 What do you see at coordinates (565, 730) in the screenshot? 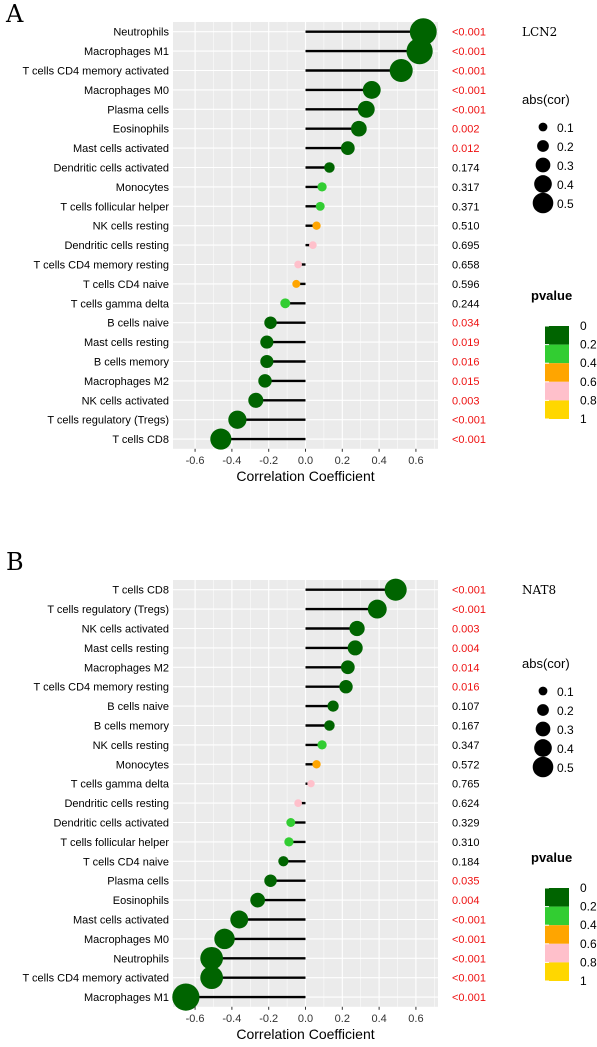
I see `size-legend-label: 0.3` at bounding box center [565, 730].